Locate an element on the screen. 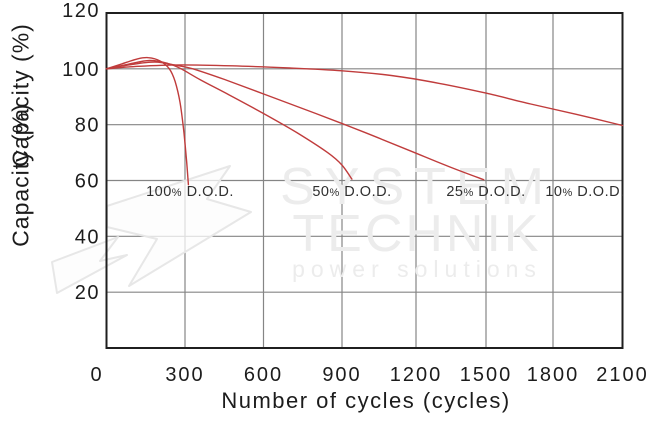 This screenshot has width=672, height=423. watermark-bolt-icon is located at coordinates (179, 226).